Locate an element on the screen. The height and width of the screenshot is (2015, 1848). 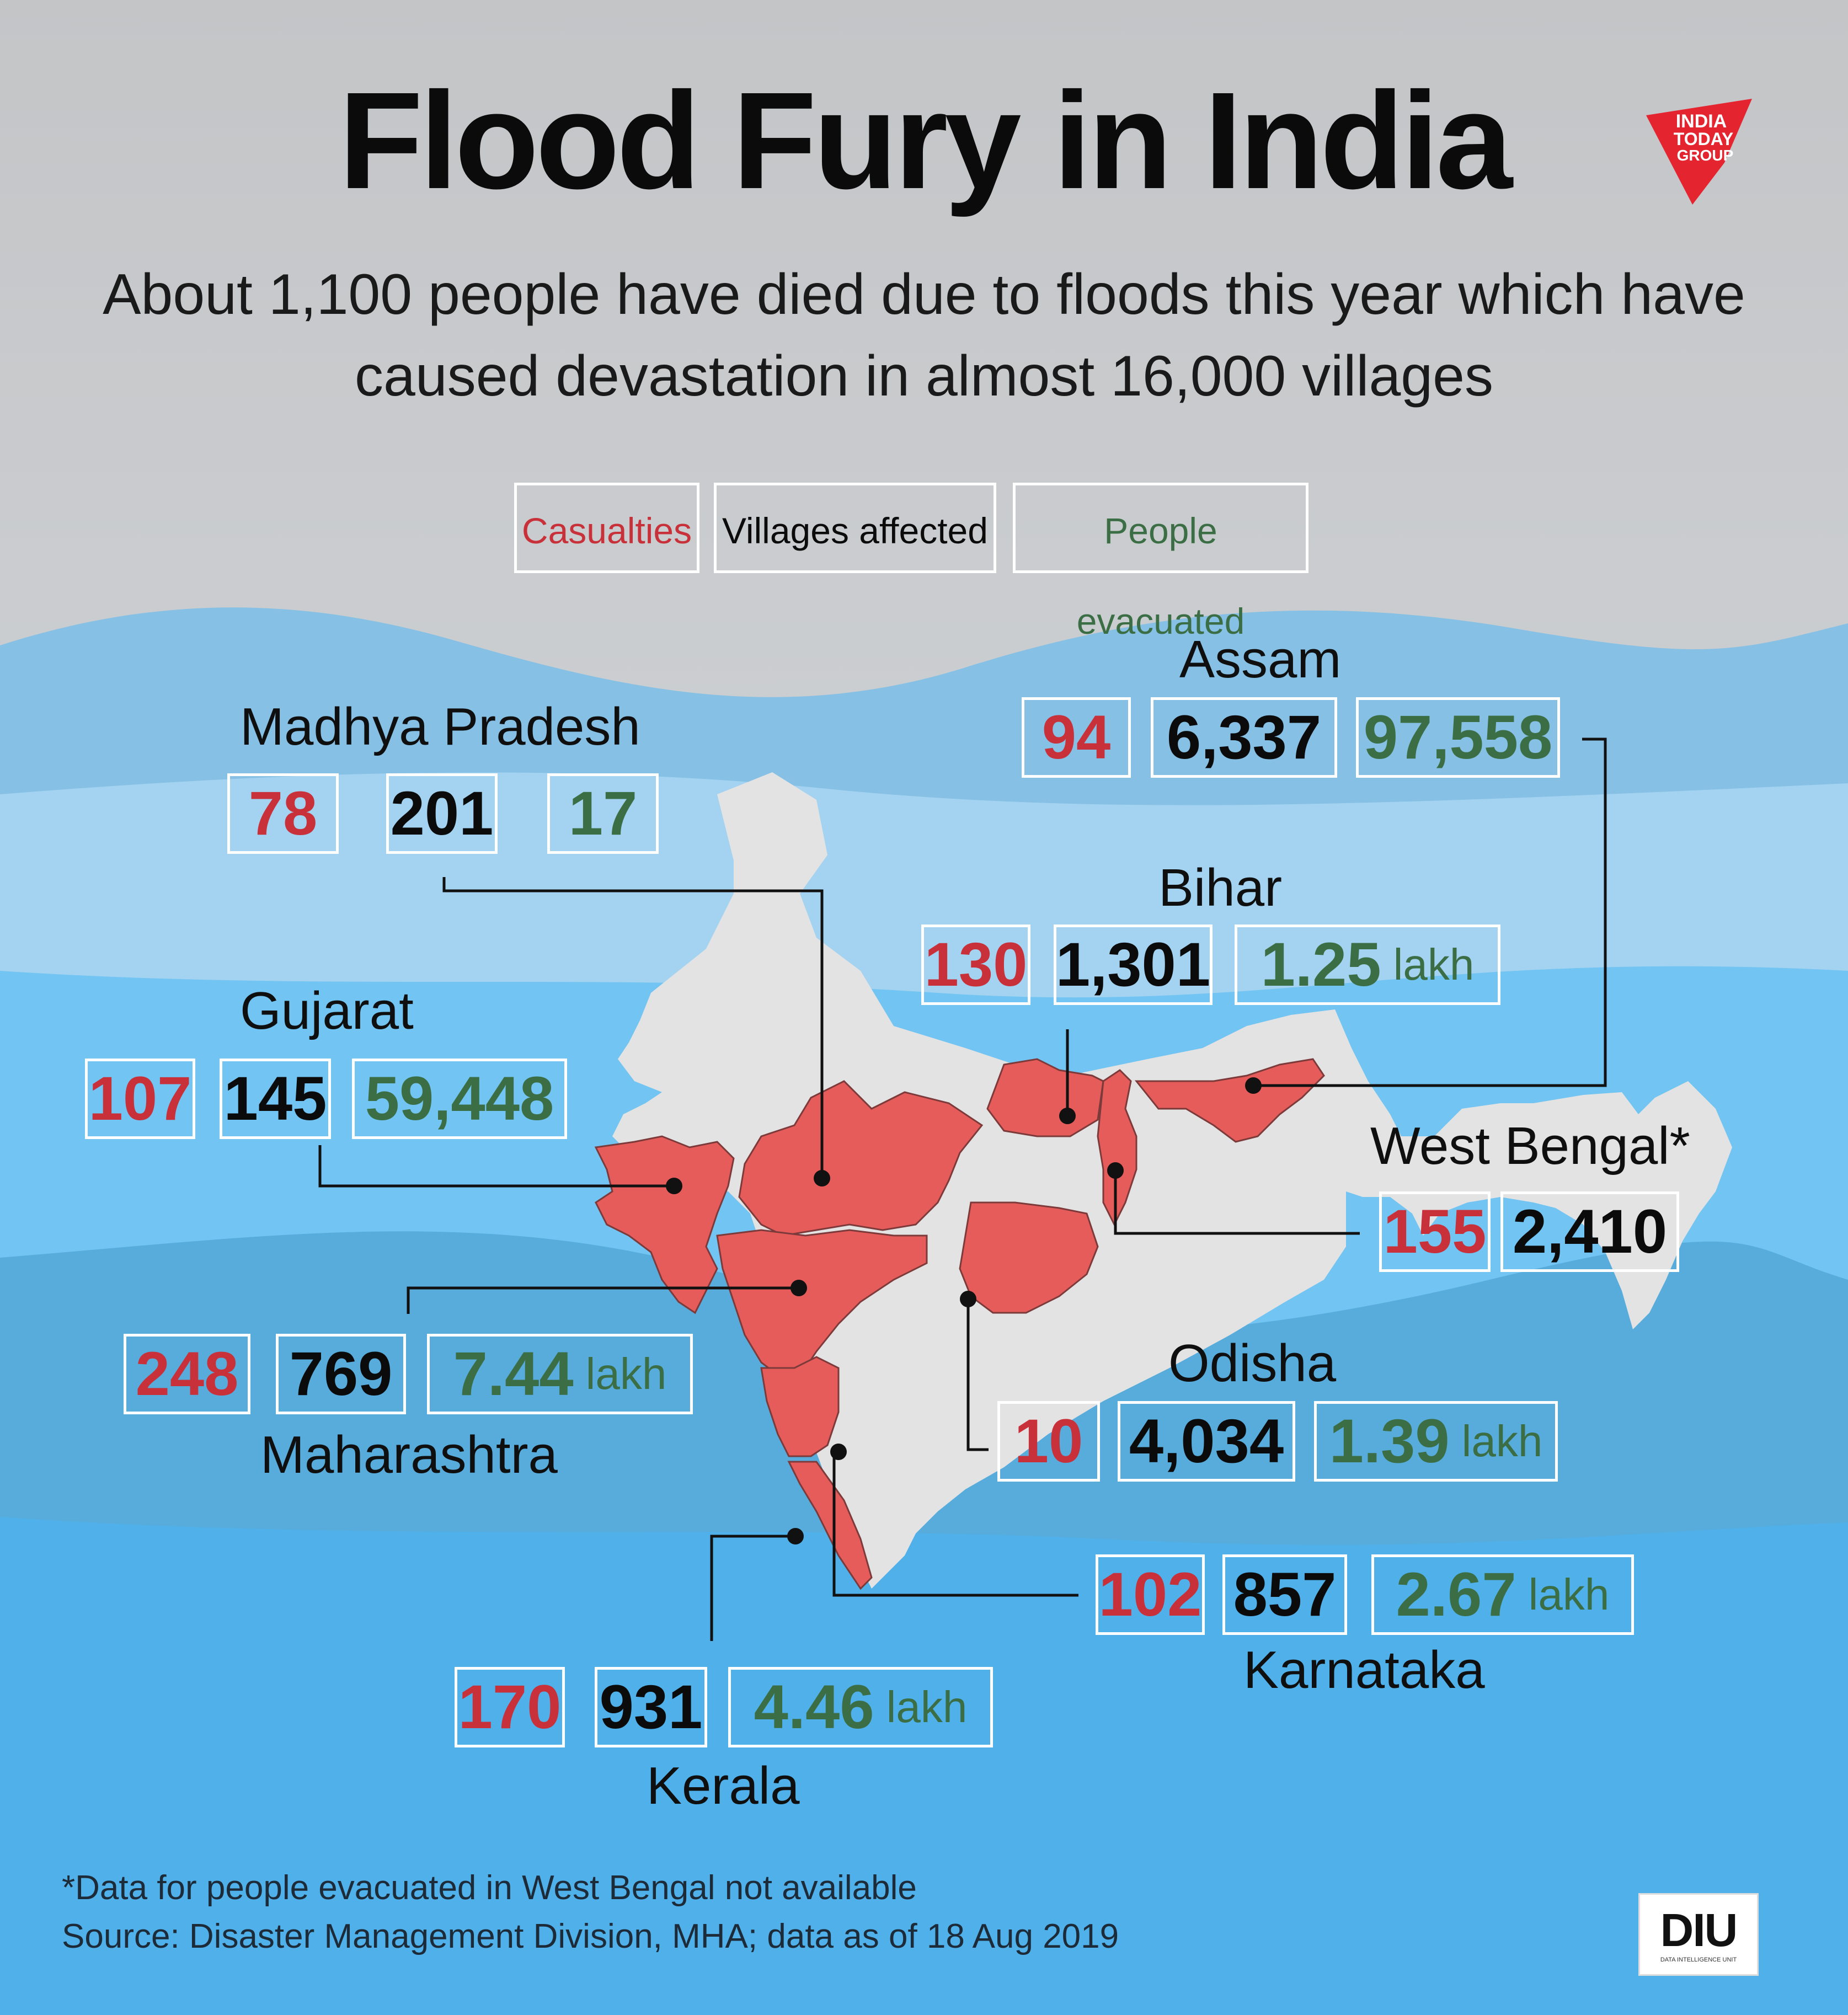
bihar-casualties: 130 is located at coordinates (975, 965).